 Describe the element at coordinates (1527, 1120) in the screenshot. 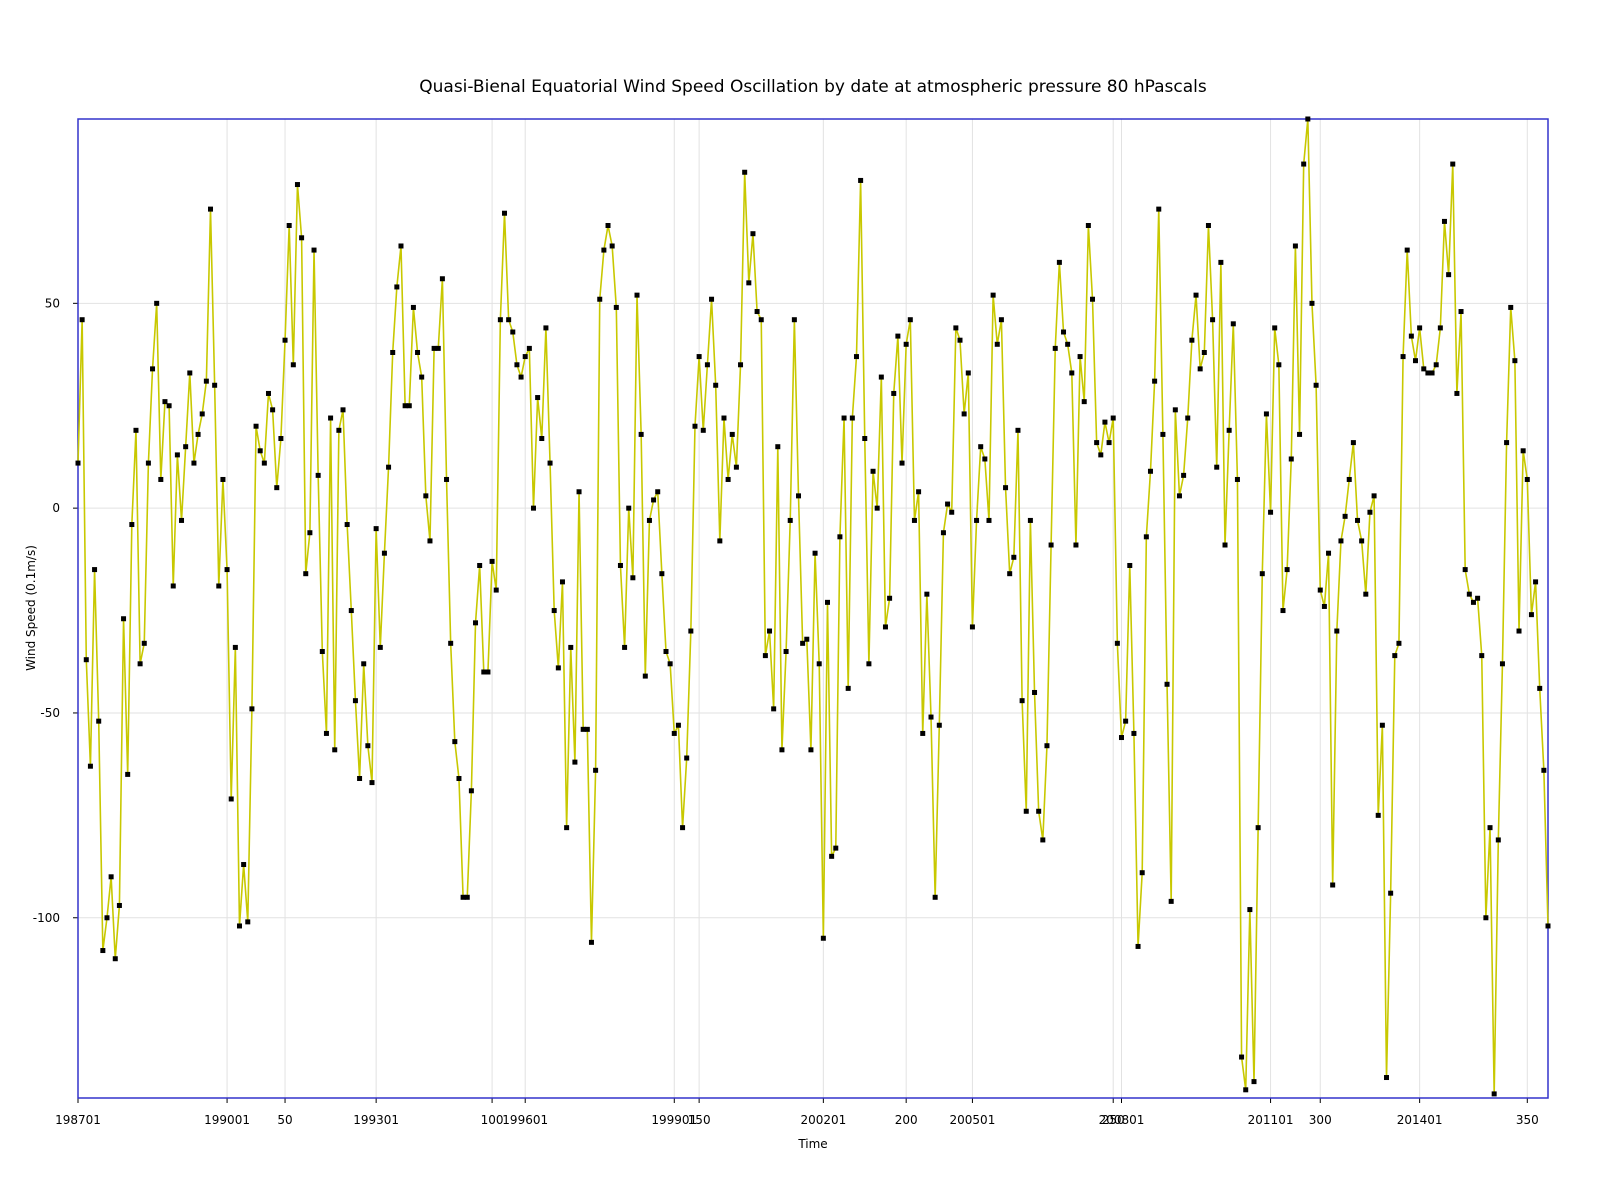

I see `x-tick-label: 350` at that location.